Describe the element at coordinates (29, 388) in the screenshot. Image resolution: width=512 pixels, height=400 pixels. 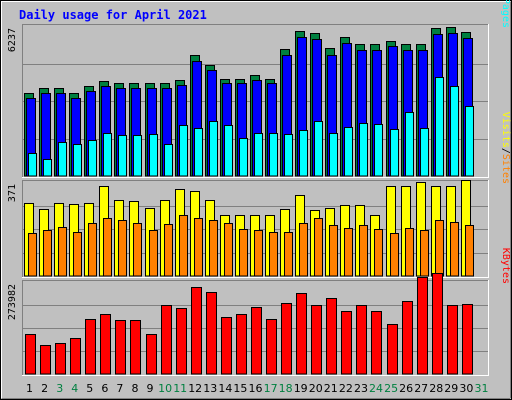
I see `day-label: 1` at that location.